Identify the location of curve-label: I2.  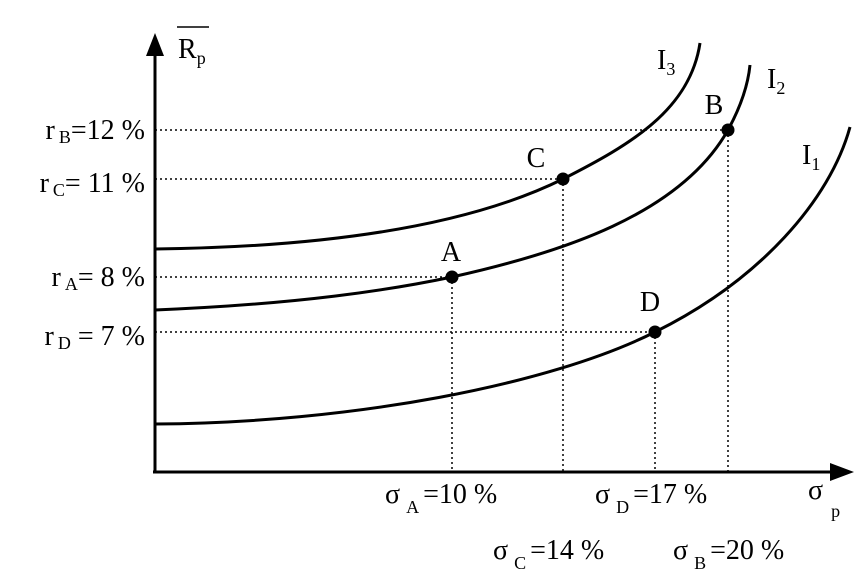
(776, 81).